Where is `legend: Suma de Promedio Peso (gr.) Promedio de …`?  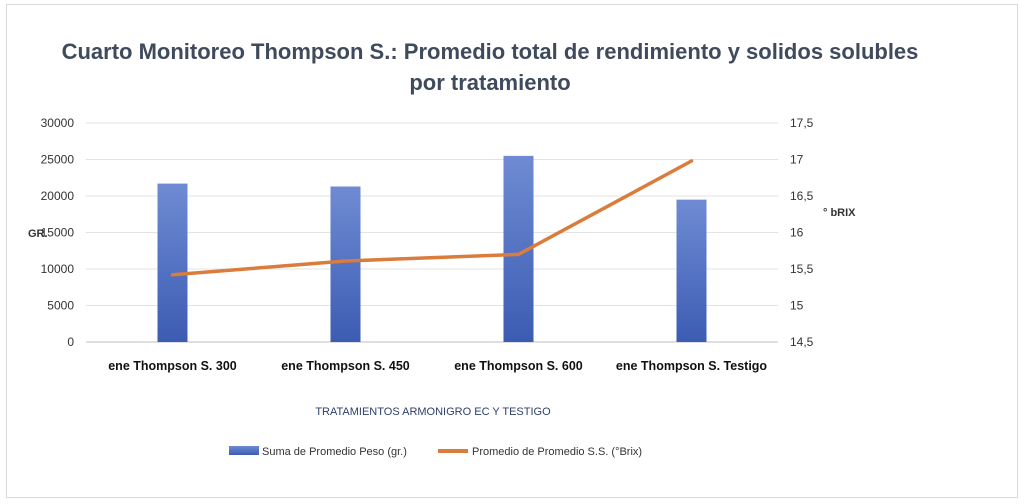 legend: Suma de Promedio Peso (gr.) Promedio de … is located at coordinates (435, 452).